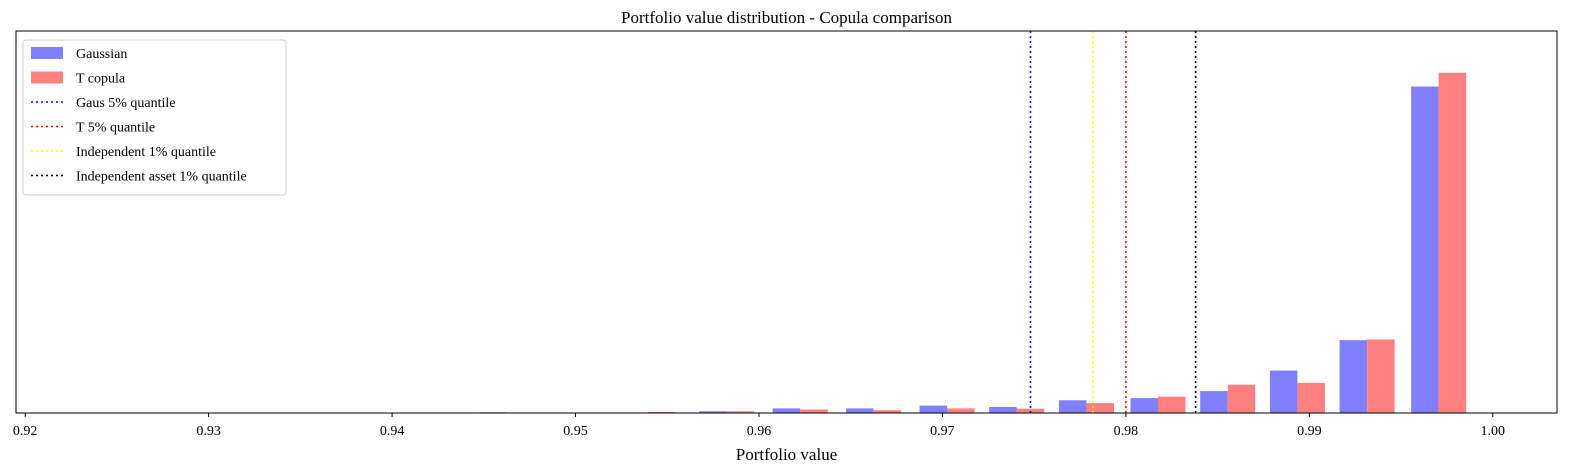 The image size is (1575, 475). What do you see at coordinates (942, 431) in the screenshot?
I see `x-tick-label-5: 0.97` at bounding box center [942, 431].